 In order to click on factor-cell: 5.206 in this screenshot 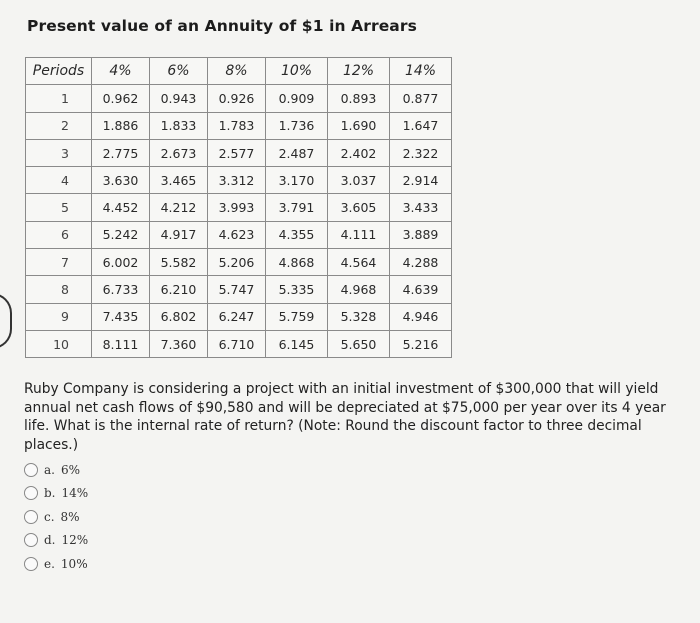, I will do `click(236, 262)`.